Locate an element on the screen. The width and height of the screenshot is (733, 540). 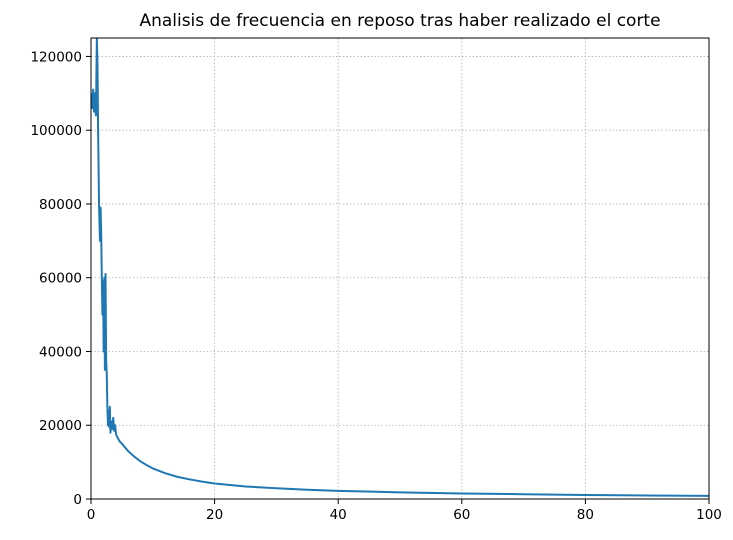
x-tick-label: 0 is located at coordinates (91, 515).